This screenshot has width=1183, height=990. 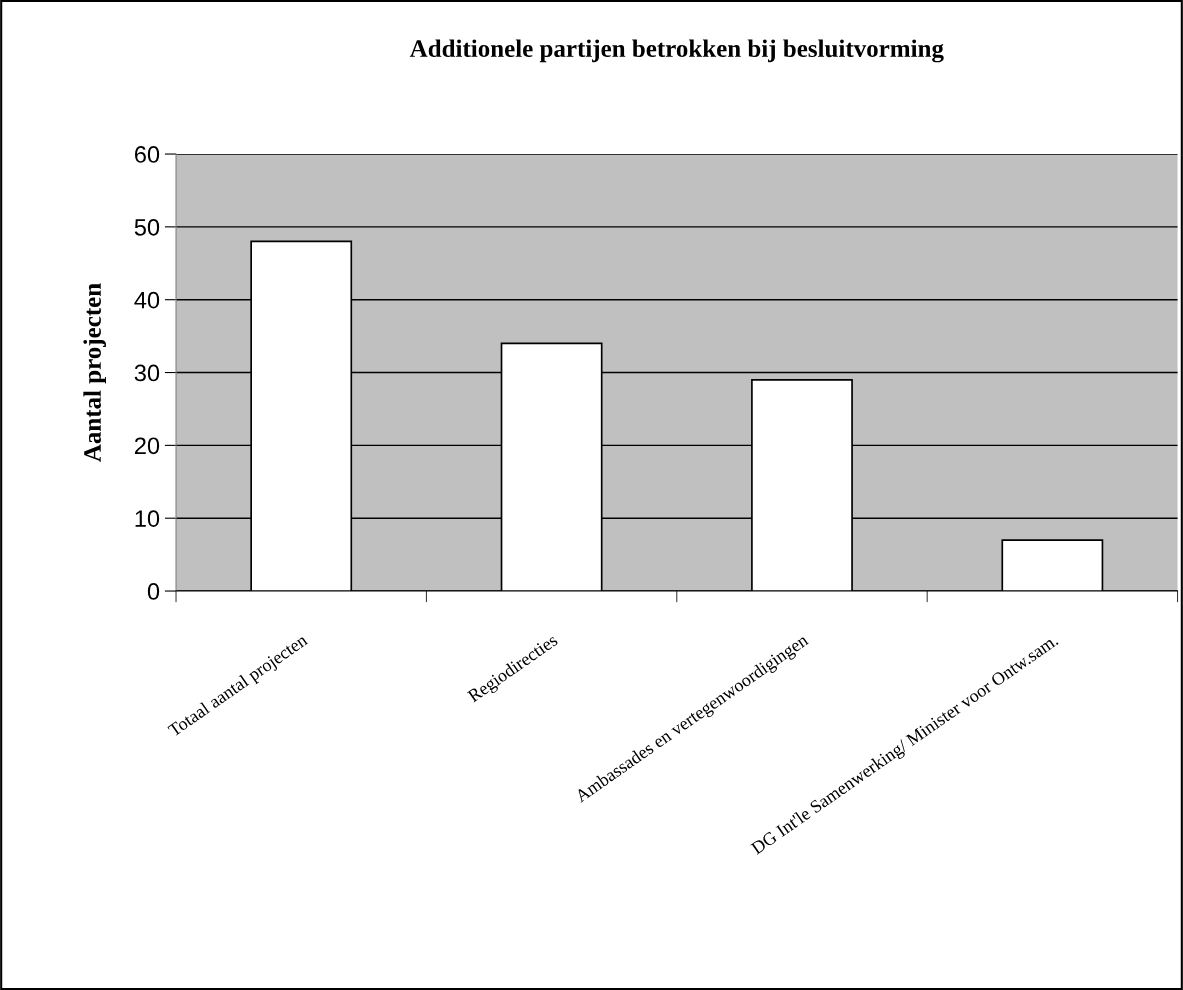 I want to click on y-tick-label: 10, so click(x=147, y=518).